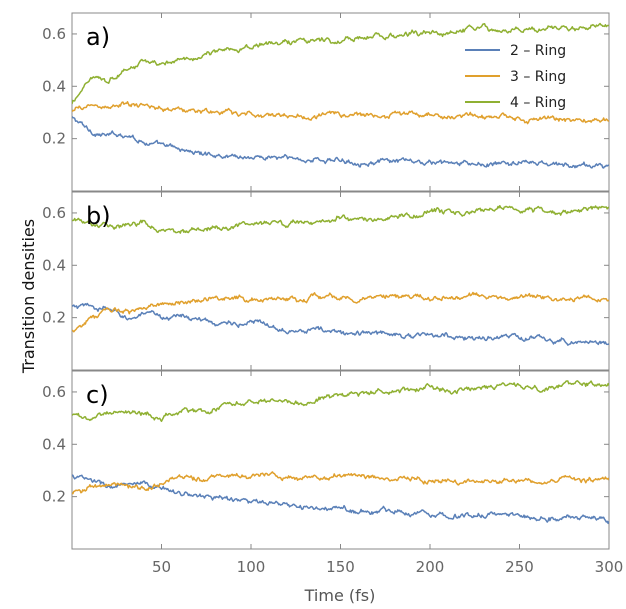 This screenshot has width=626, height=609. Describe the element at coordinates (161, 567) in the screenshot. I see `x-tick-label: 50` at that location.